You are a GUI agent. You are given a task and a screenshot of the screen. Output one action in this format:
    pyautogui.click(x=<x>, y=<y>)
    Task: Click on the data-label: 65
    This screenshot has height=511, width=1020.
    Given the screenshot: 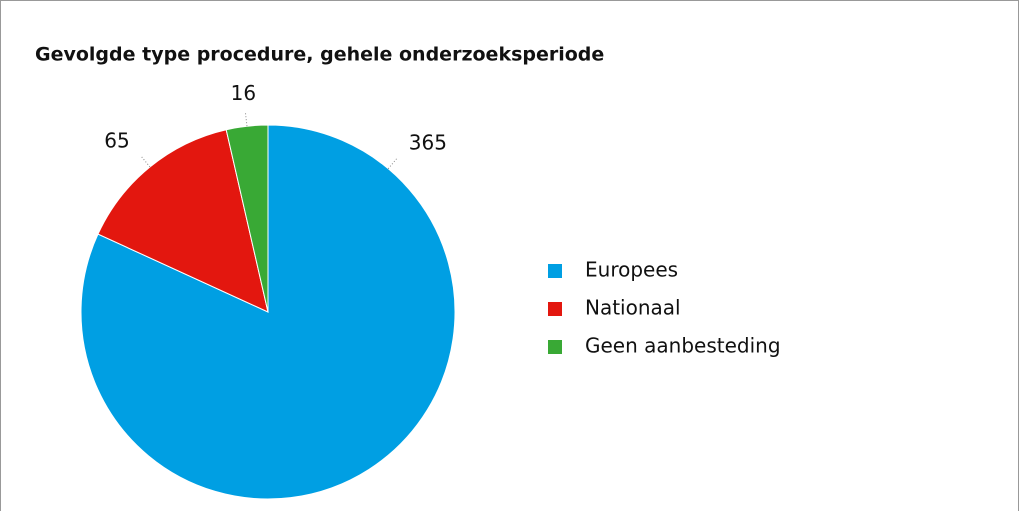 What is the action you would take?
    pyautogui.click(x=116, y=141)
    